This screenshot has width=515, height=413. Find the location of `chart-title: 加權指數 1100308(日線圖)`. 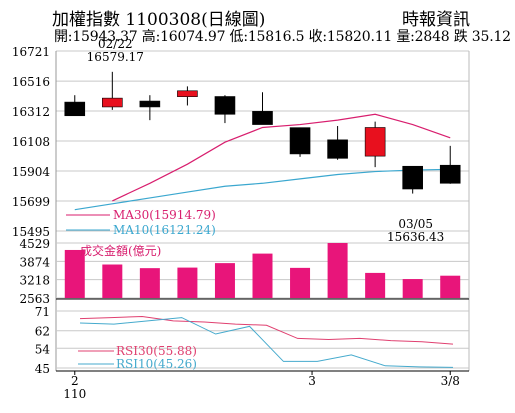

chart-title: 加權指數 1100308(日線圖) is located at coordinates (159, 20).